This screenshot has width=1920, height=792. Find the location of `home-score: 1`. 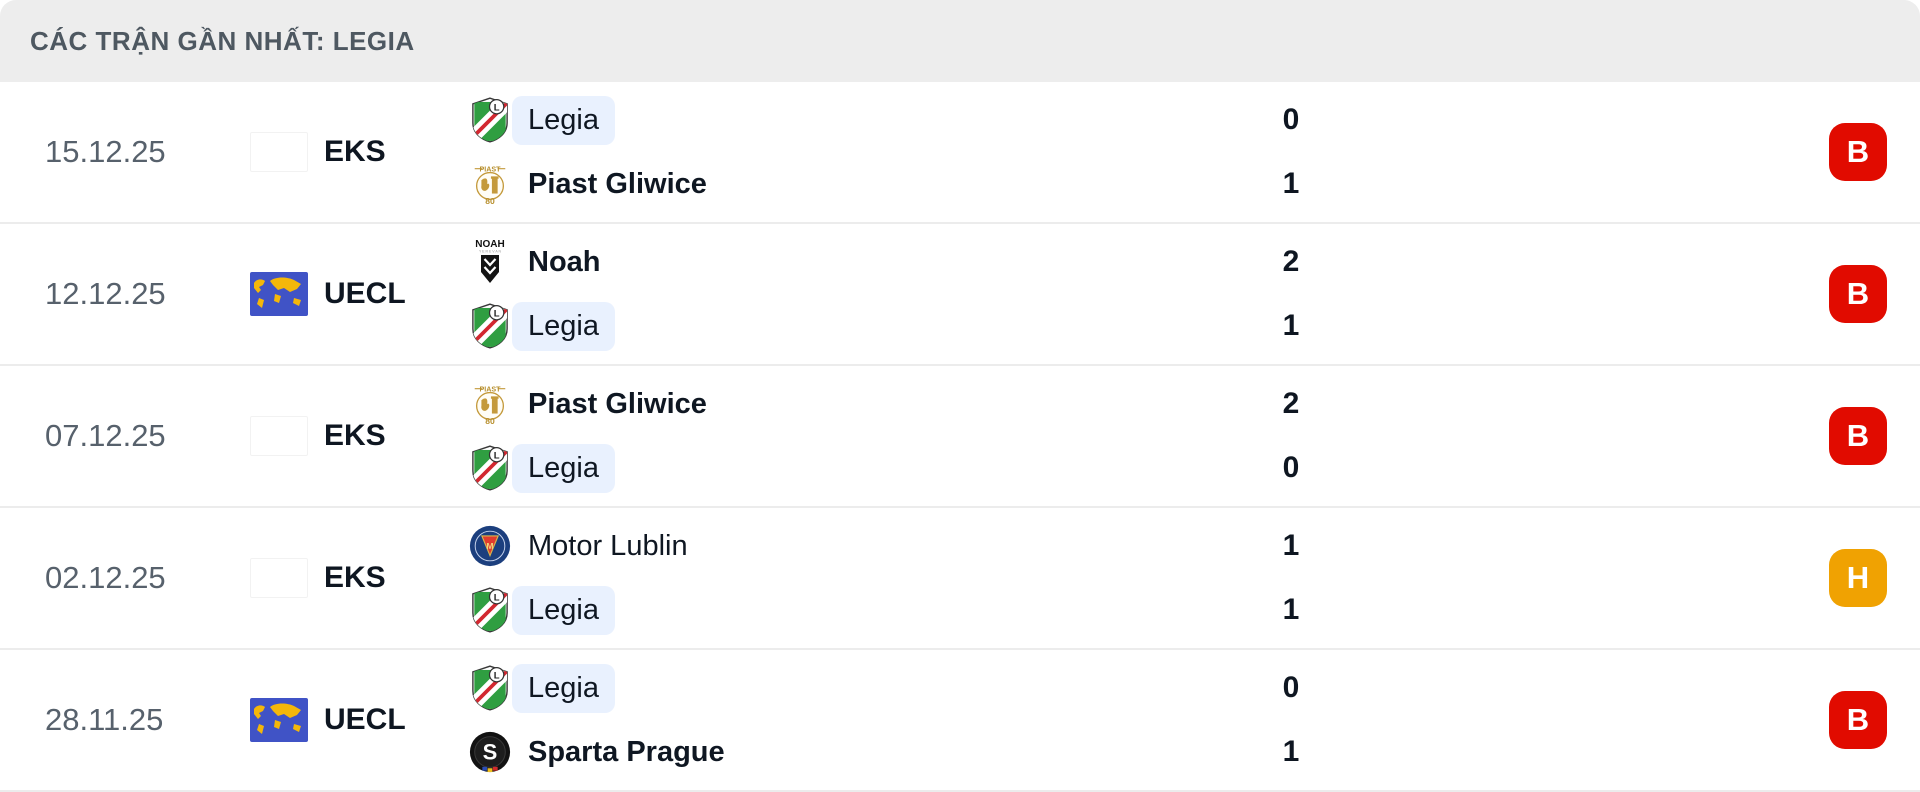

home-score: 1 is located at coordinates (1291, 545).